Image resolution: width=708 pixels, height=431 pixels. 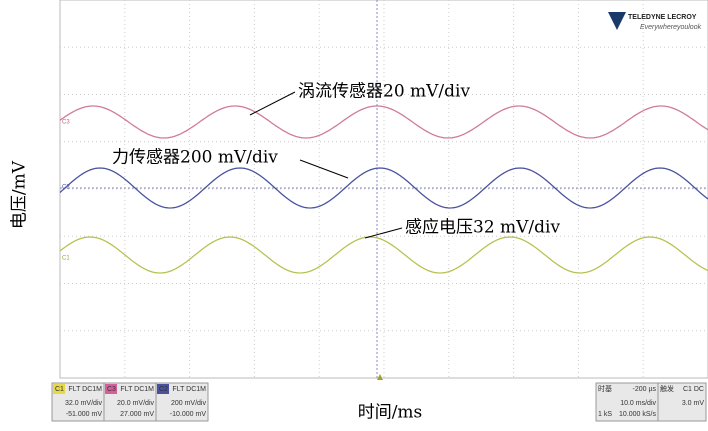 I want to click on annotation: 涡流传感器20 mV/div, so click(x=384, y=92).